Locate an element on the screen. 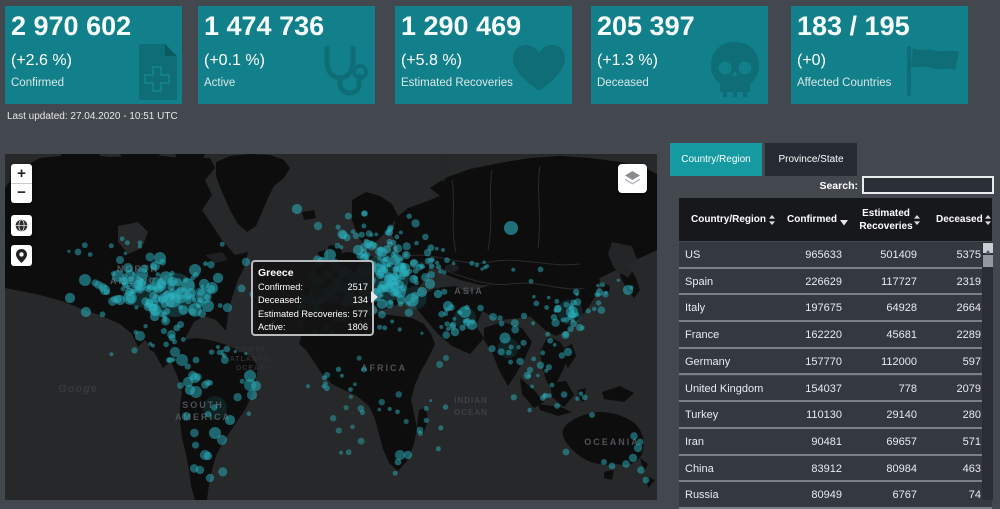 The image size is (1000, 509). svg-text: ATLANTIC is located at coordinates (251, 359).